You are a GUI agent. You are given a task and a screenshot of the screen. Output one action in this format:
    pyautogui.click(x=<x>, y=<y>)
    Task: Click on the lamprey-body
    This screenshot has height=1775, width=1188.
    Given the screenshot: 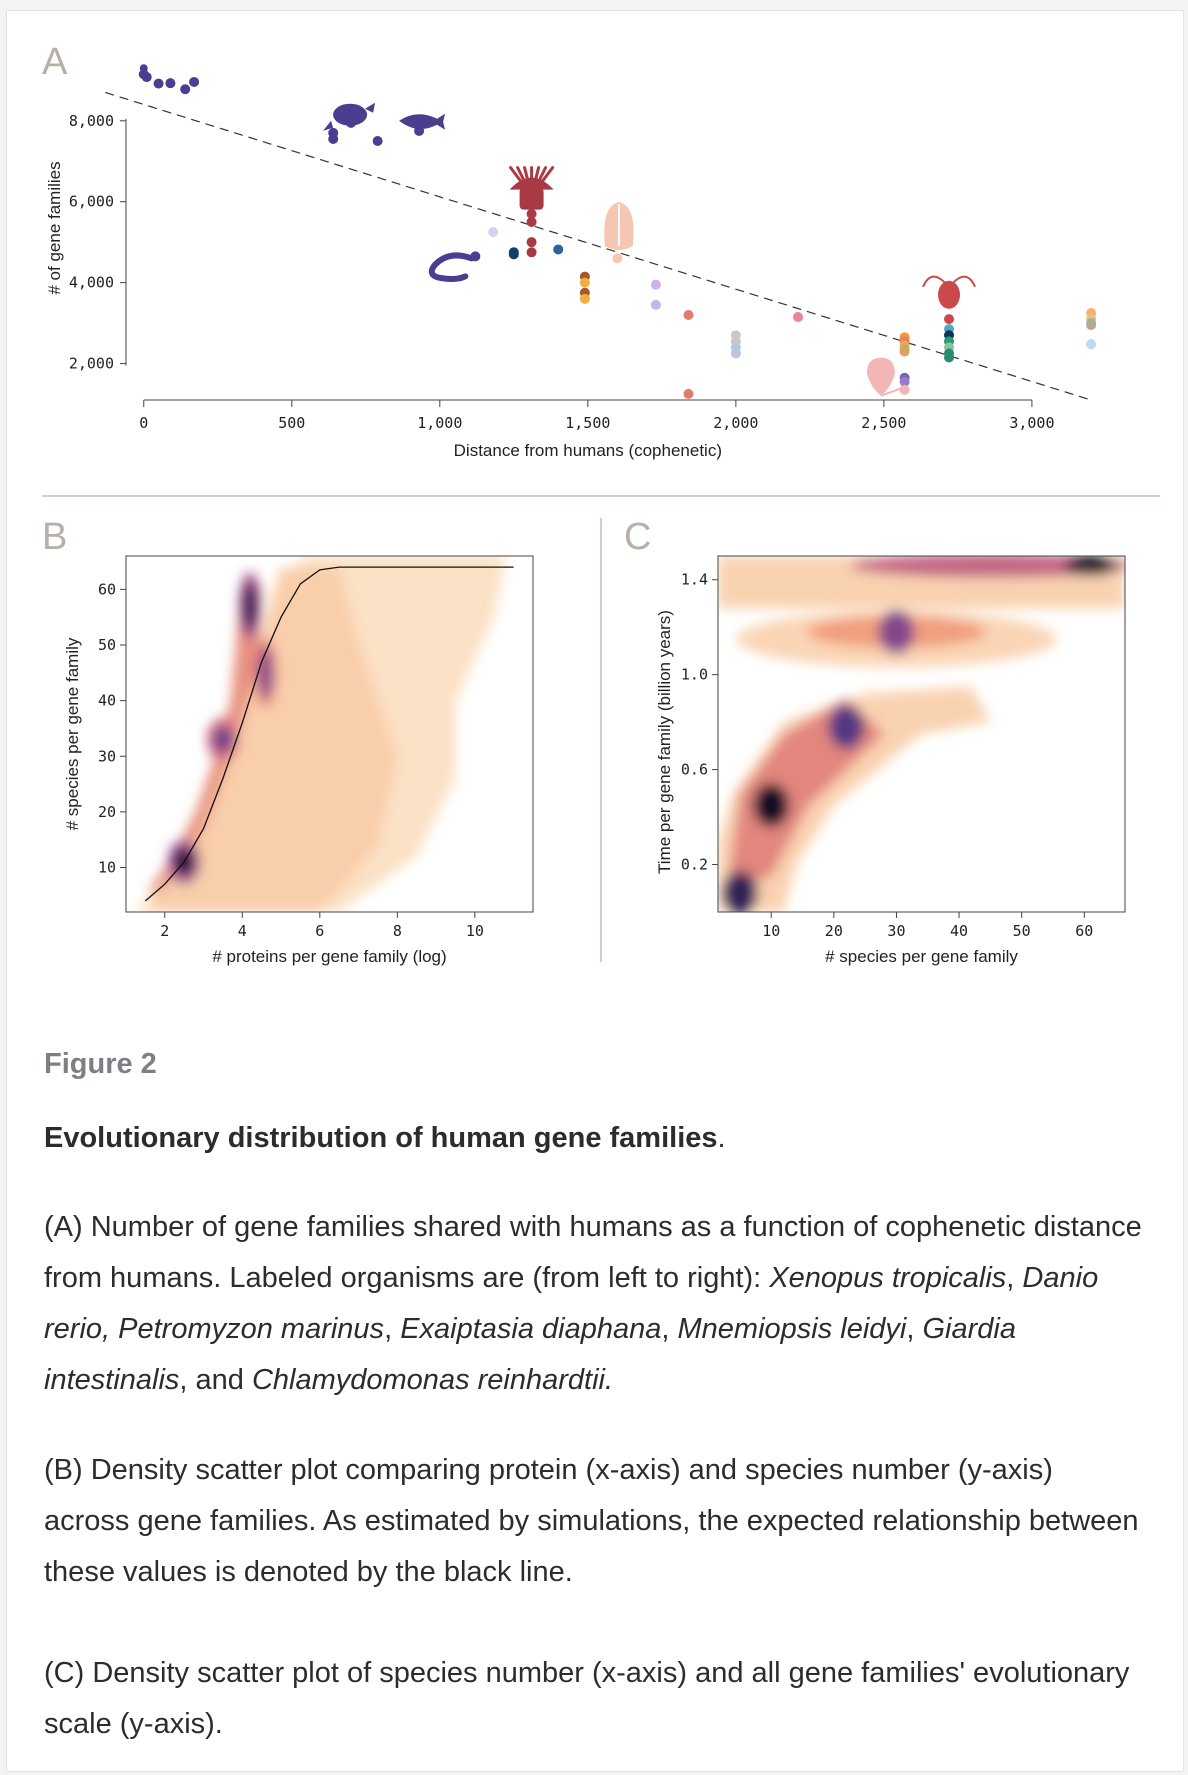 What is the action you would take?
    pyautogui.click(x=451, y=267)
    